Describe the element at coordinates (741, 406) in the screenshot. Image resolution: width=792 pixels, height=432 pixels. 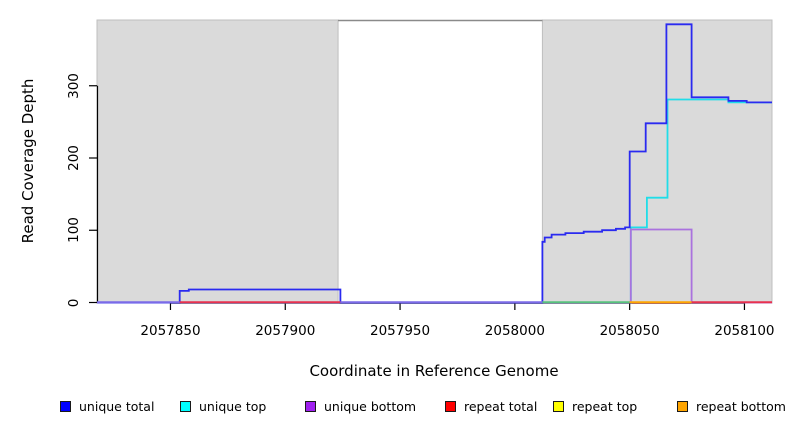
I see `legend-label: repeat bottom` at that location.